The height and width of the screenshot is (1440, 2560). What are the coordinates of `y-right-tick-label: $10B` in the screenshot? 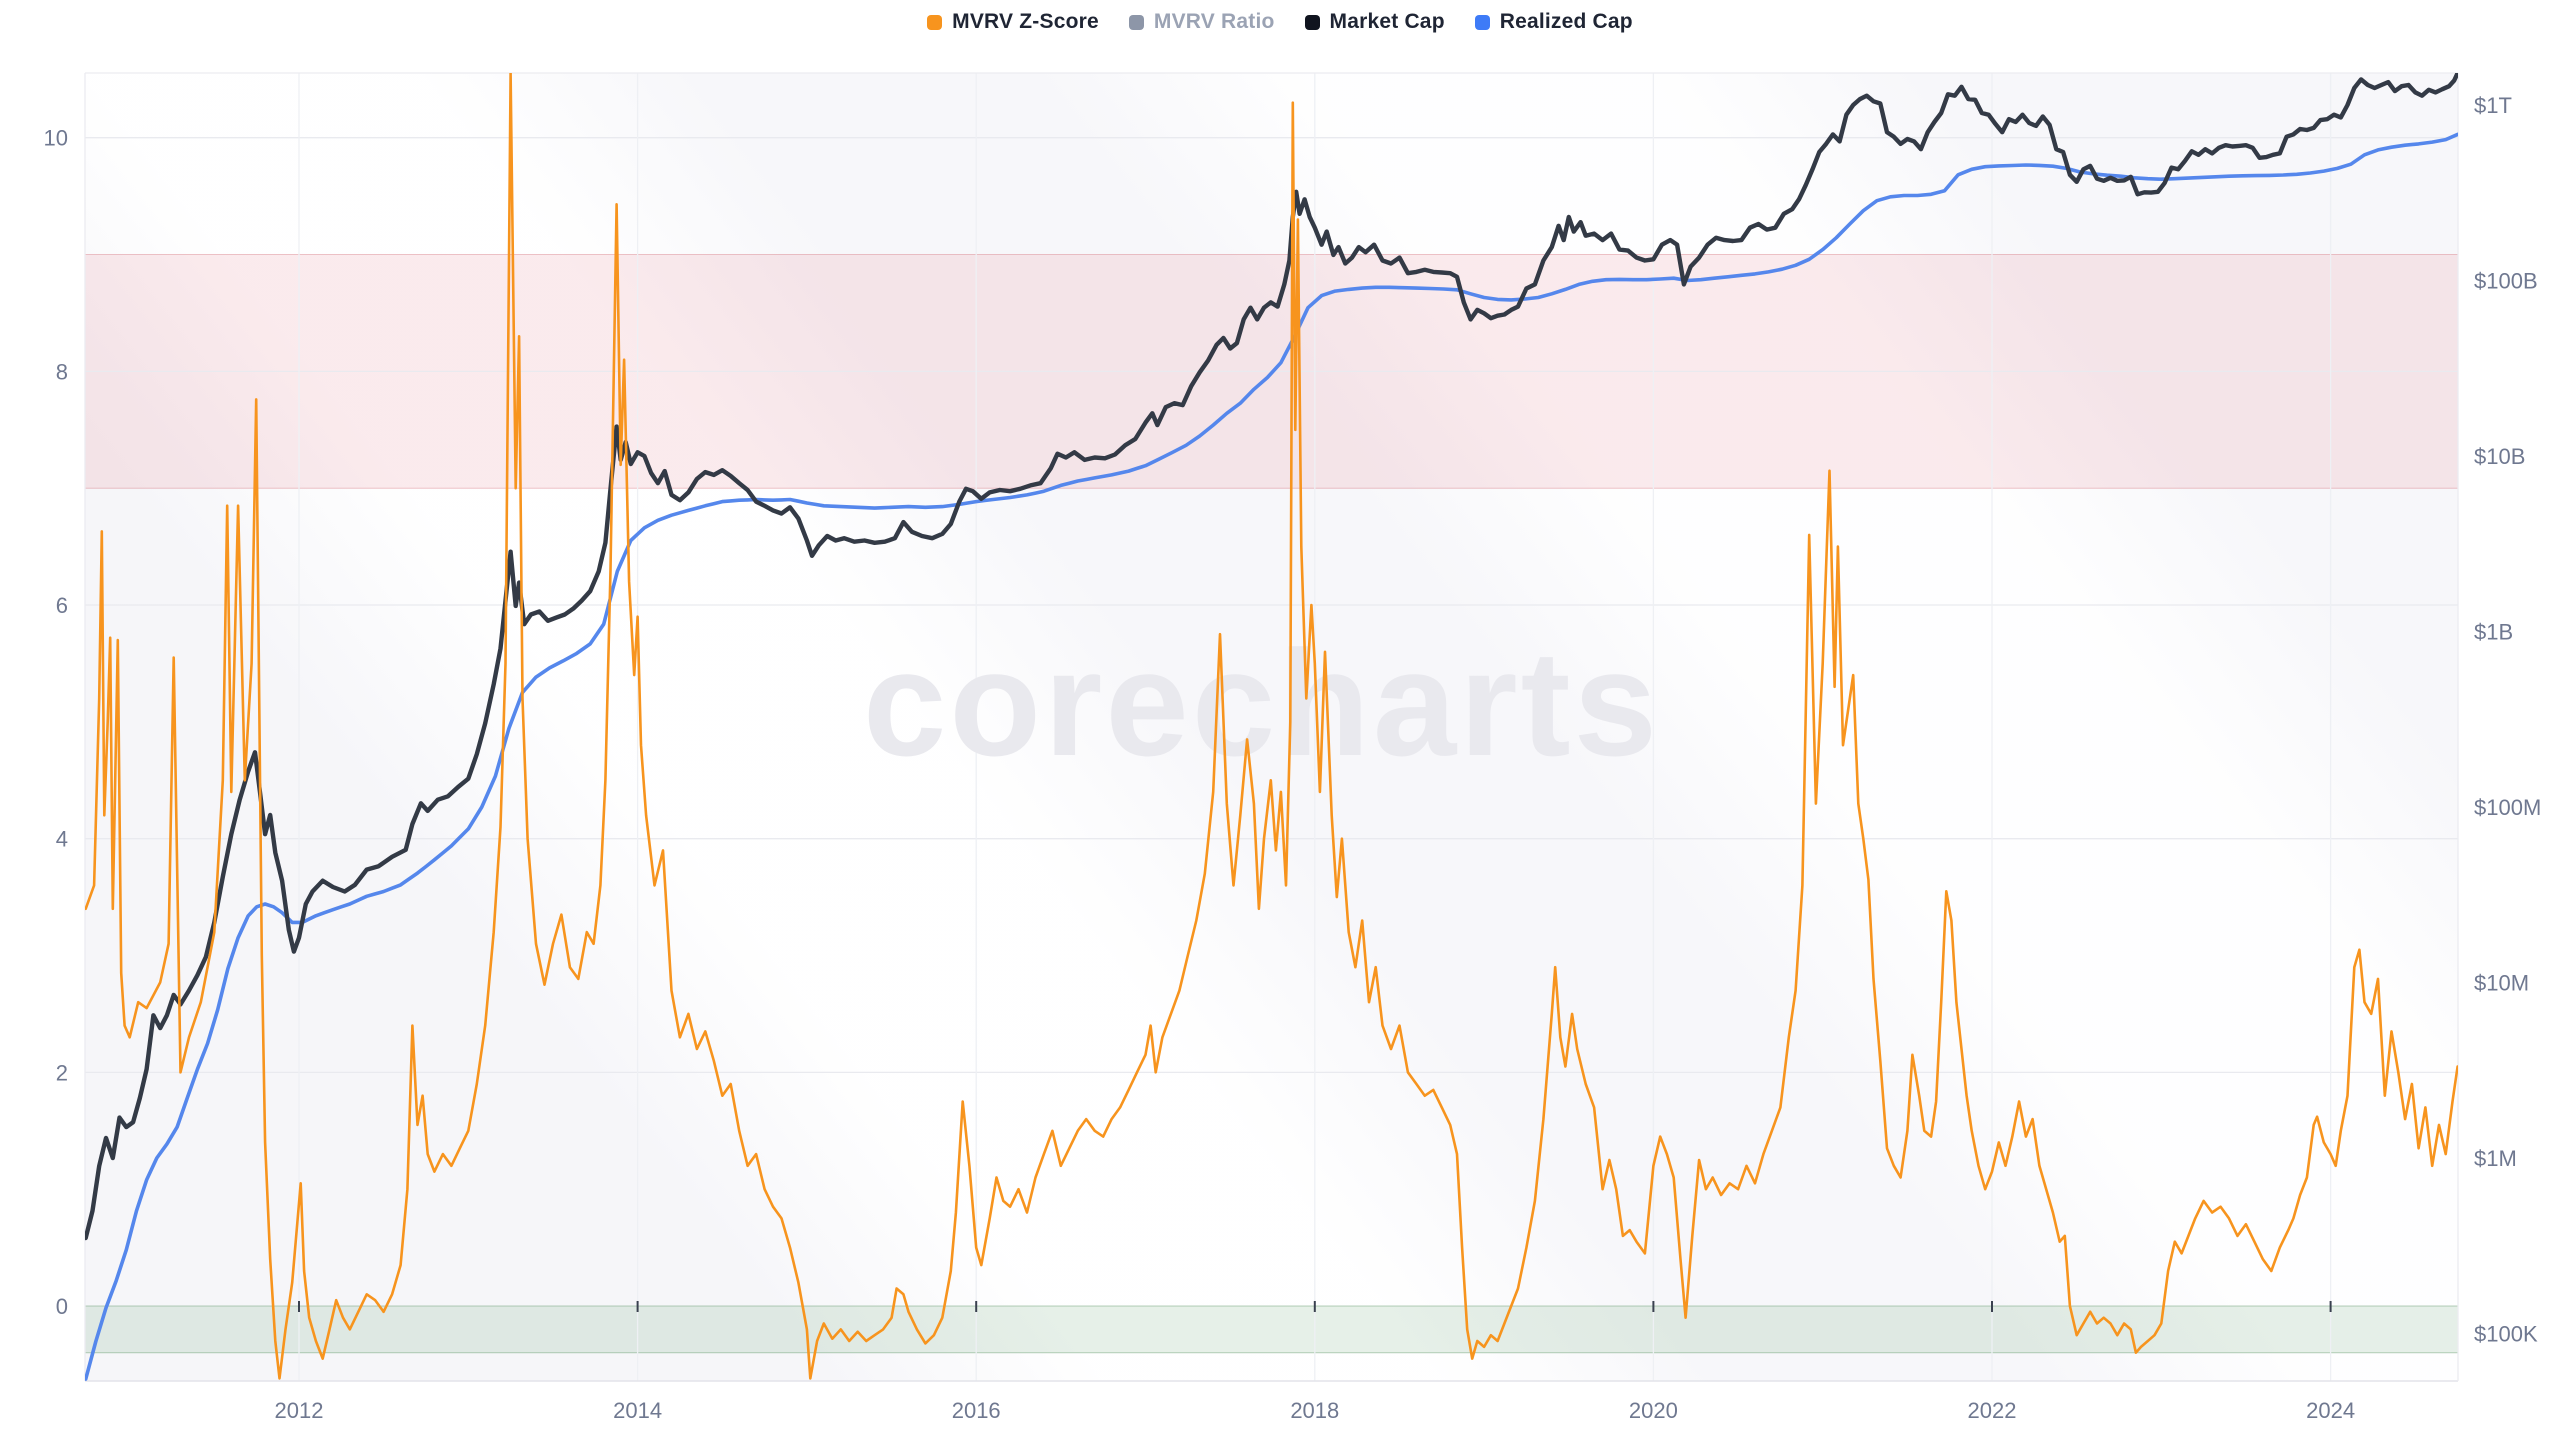 It's located at (2499, 456).